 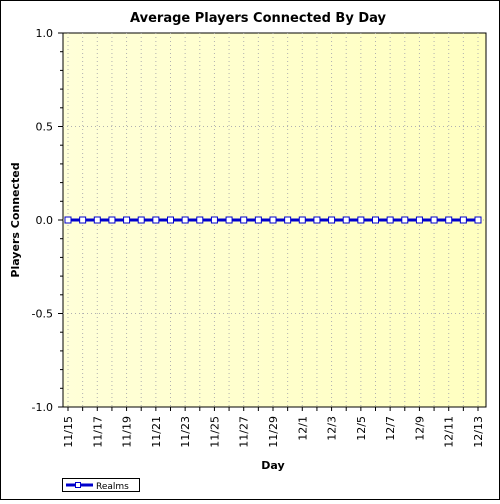 What do you see at coordinates (112, 487) in the screenshot?
I see `legend-label: Realms` at bounding box center [112, 487].